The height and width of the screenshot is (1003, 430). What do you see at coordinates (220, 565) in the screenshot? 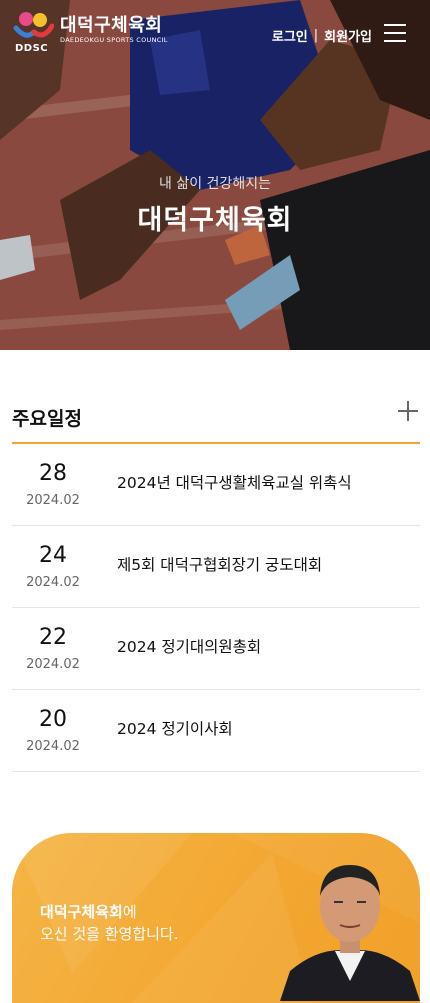
I see `schedule-title-text: 제5회 대덕구협회장기 궁도대회` at bounding box center [220, 565].